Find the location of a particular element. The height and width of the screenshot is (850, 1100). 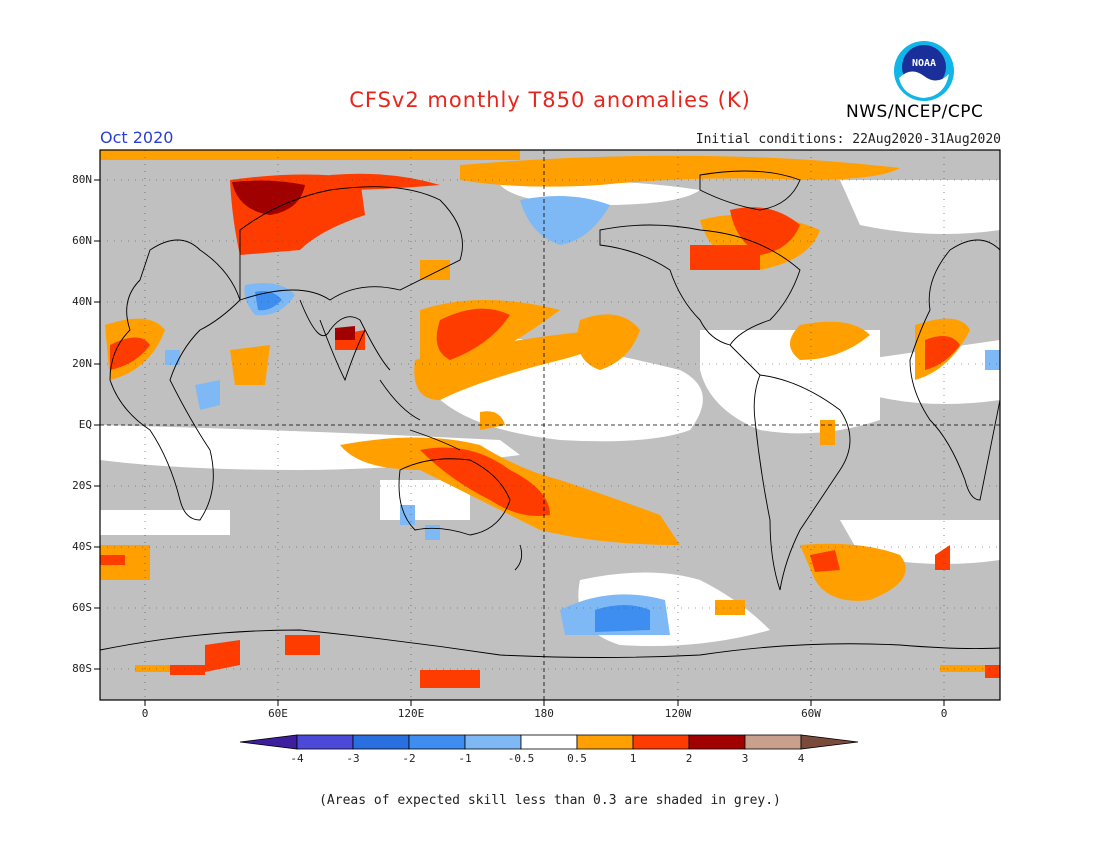

colorbar-label: 1 is located at coordinates (633, 758).